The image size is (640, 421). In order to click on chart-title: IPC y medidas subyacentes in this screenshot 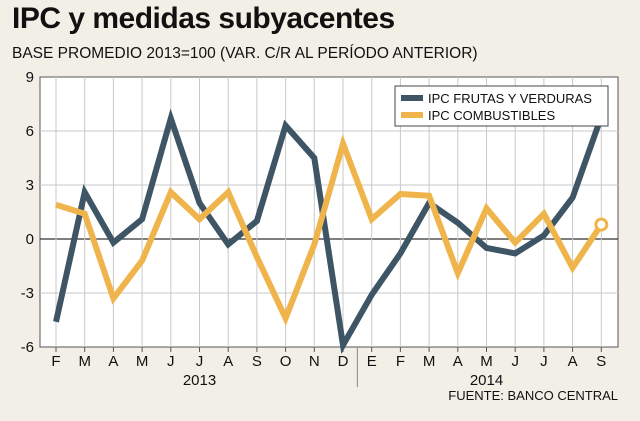, I will do `click(203, 18)`.